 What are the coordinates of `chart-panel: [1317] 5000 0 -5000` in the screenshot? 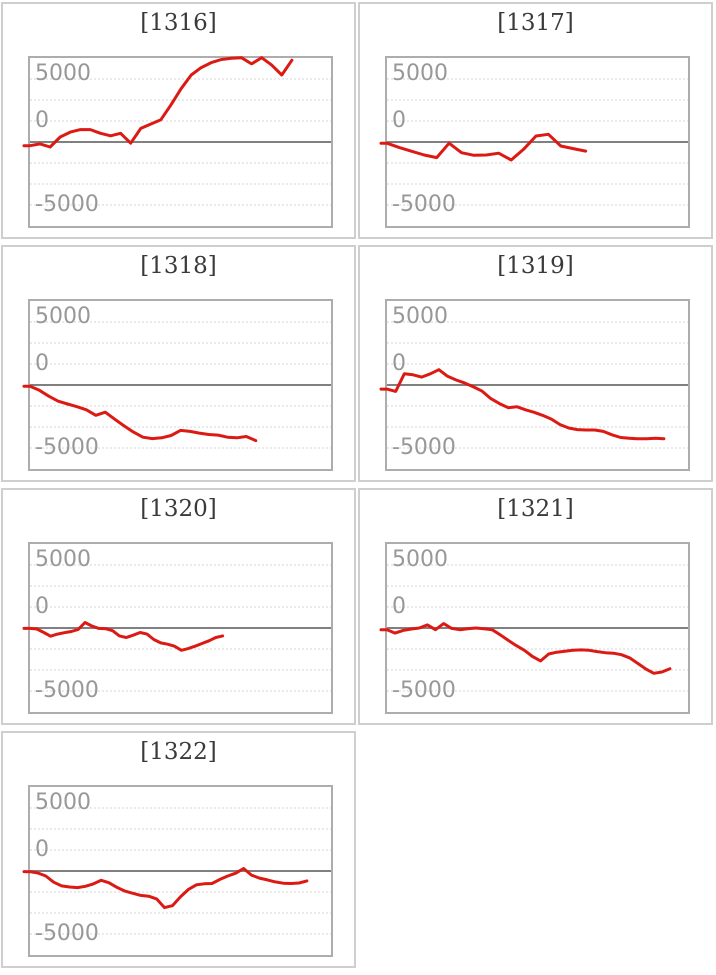 It's located at (535, 120).